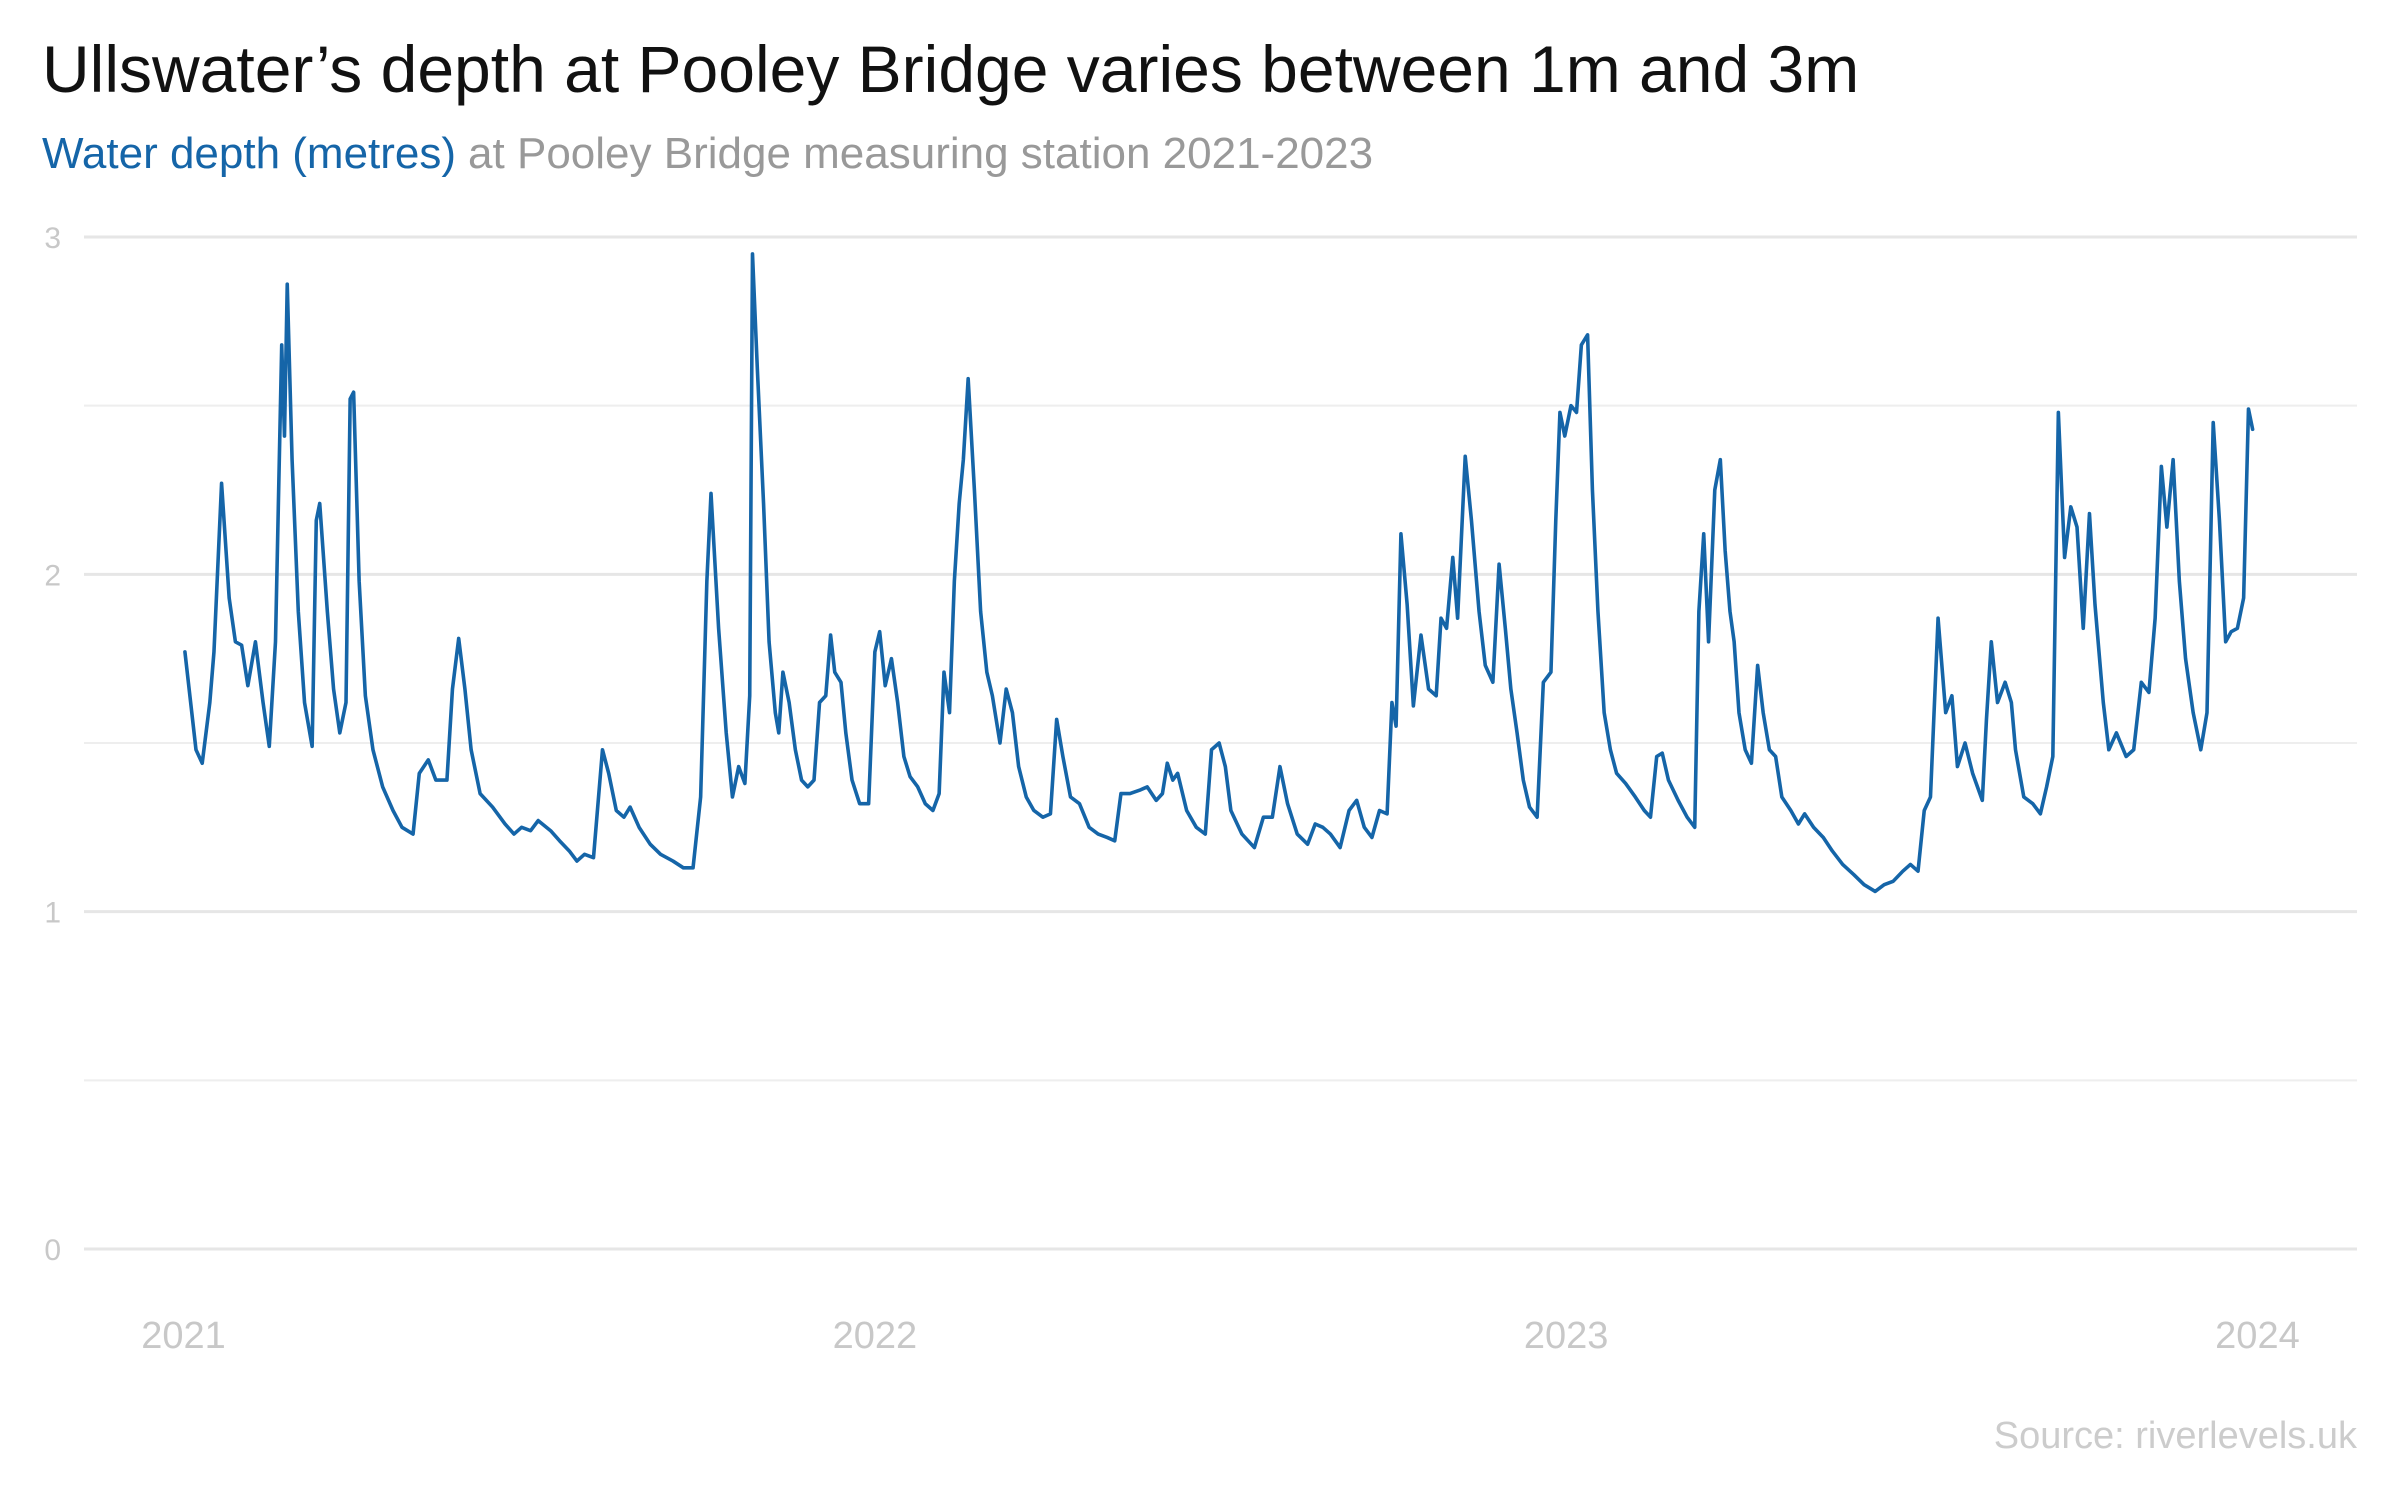 This screenshot has width=2400, height=1500. What do you see at coordinates (52, 575) in the screenshot?
I see `y-tick-label: 2` at bounding box center [52, 575].